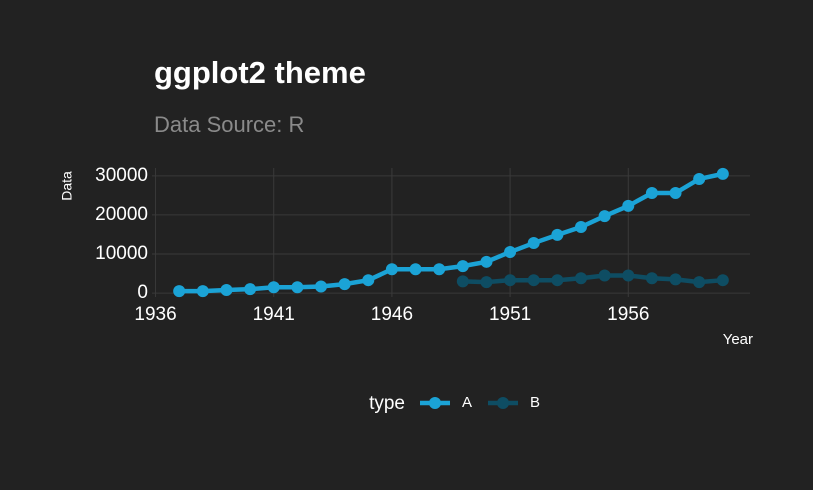 Image resolution: width=813 pixels, height=490 pixels. I want to click on y-tick-label: 30000, so click(121, 175).